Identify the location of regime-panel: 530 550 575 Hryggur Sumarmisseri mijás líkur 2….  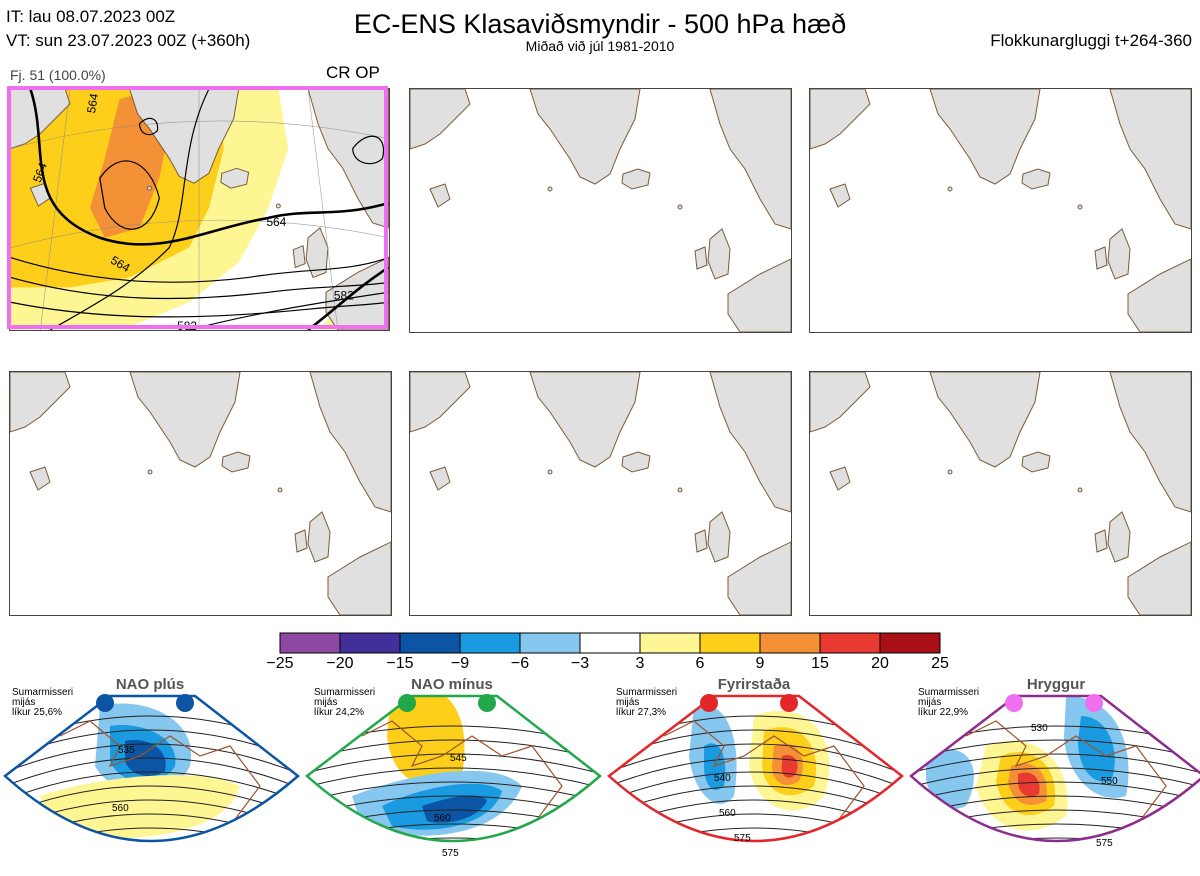
(1053, 773).